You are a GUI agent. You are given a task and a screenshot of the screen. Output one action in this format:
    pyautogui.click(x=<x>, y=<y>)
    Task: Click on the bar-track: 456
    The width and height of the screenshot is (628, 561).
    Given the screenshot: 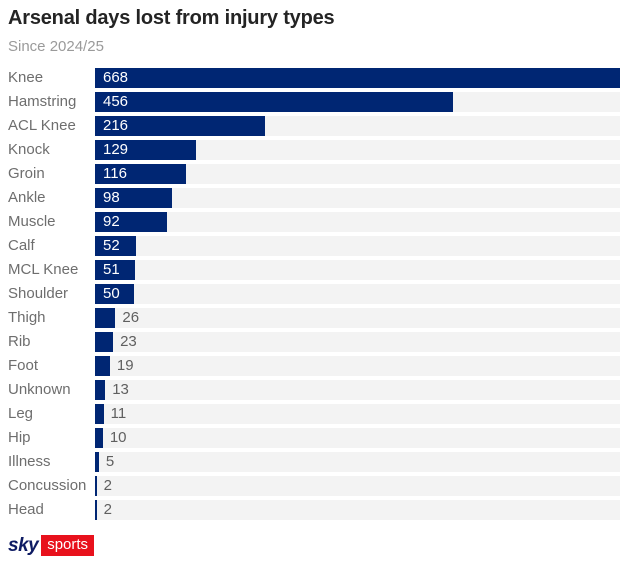 What is the action you would take?
    pyautogui.click(x=357, y=102)
    